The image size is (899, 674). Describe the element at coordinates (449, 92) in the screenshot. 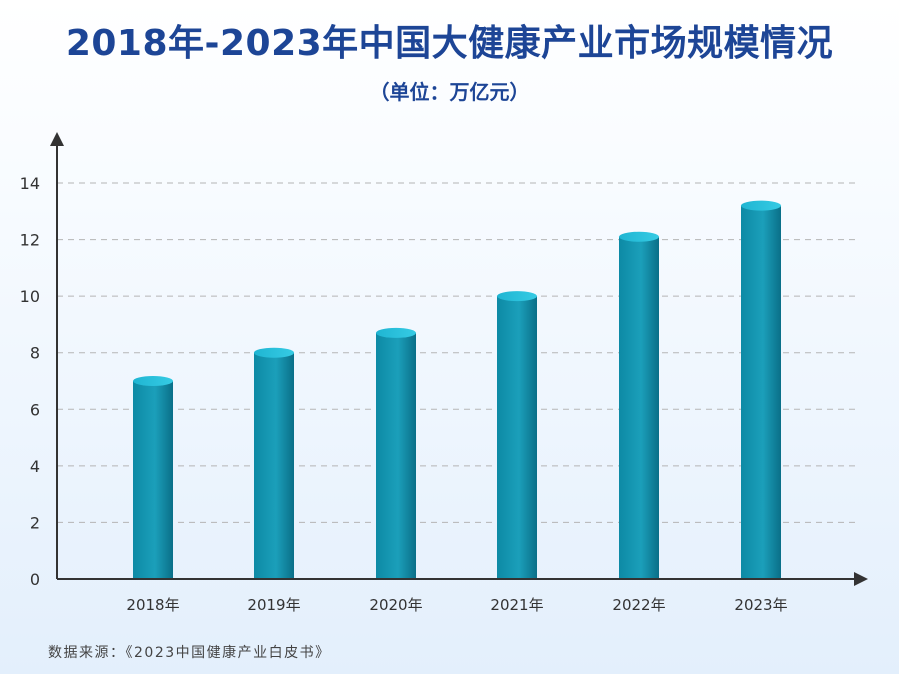

I see `chart-unit-subtitle: （单位：万亿元）` at that location.